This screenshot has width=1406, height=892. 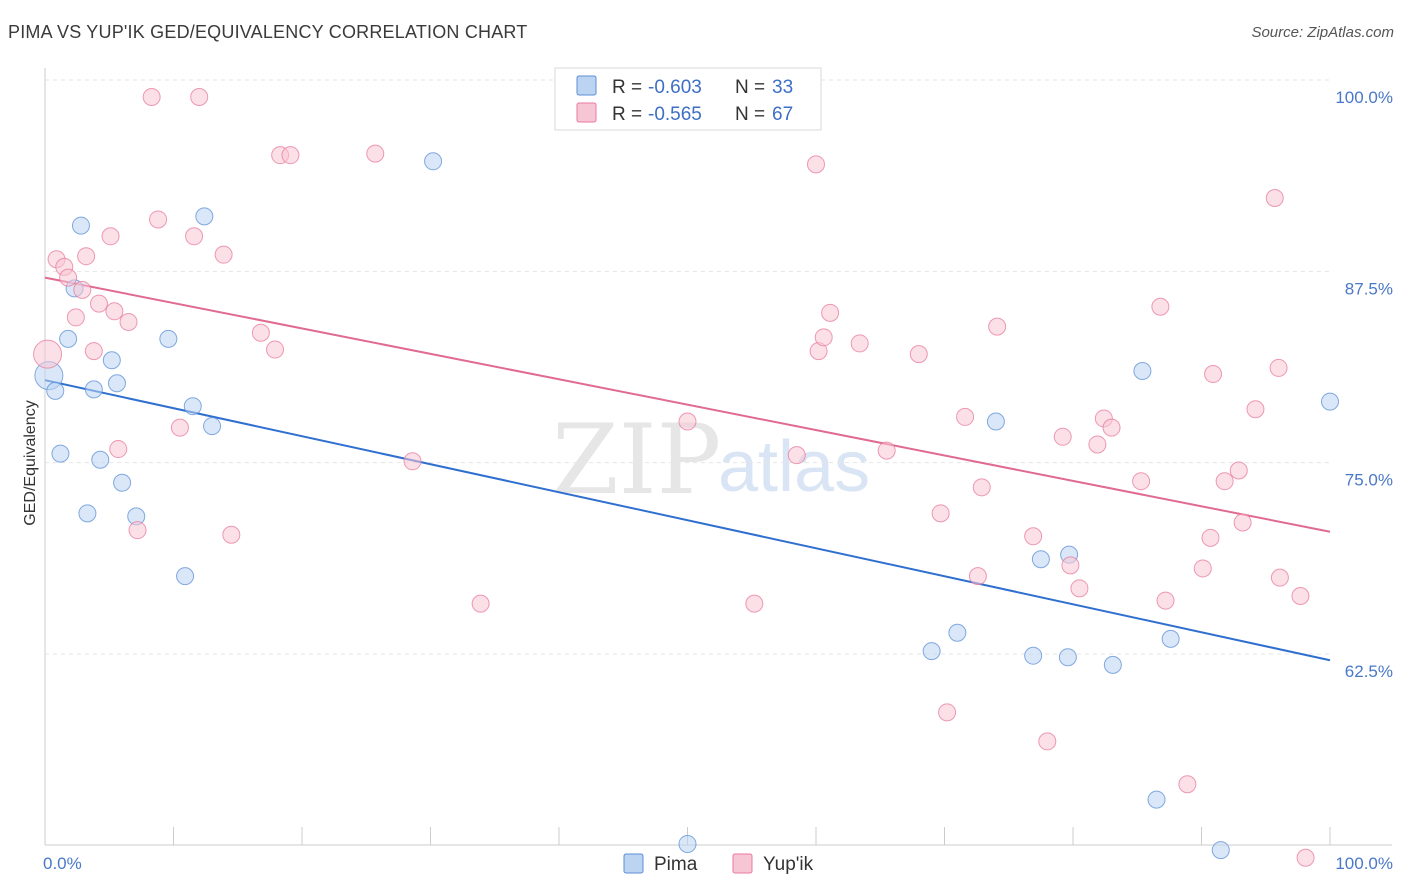 I want to click on watermark-atlas: atlas, so click(x=794, y=467).